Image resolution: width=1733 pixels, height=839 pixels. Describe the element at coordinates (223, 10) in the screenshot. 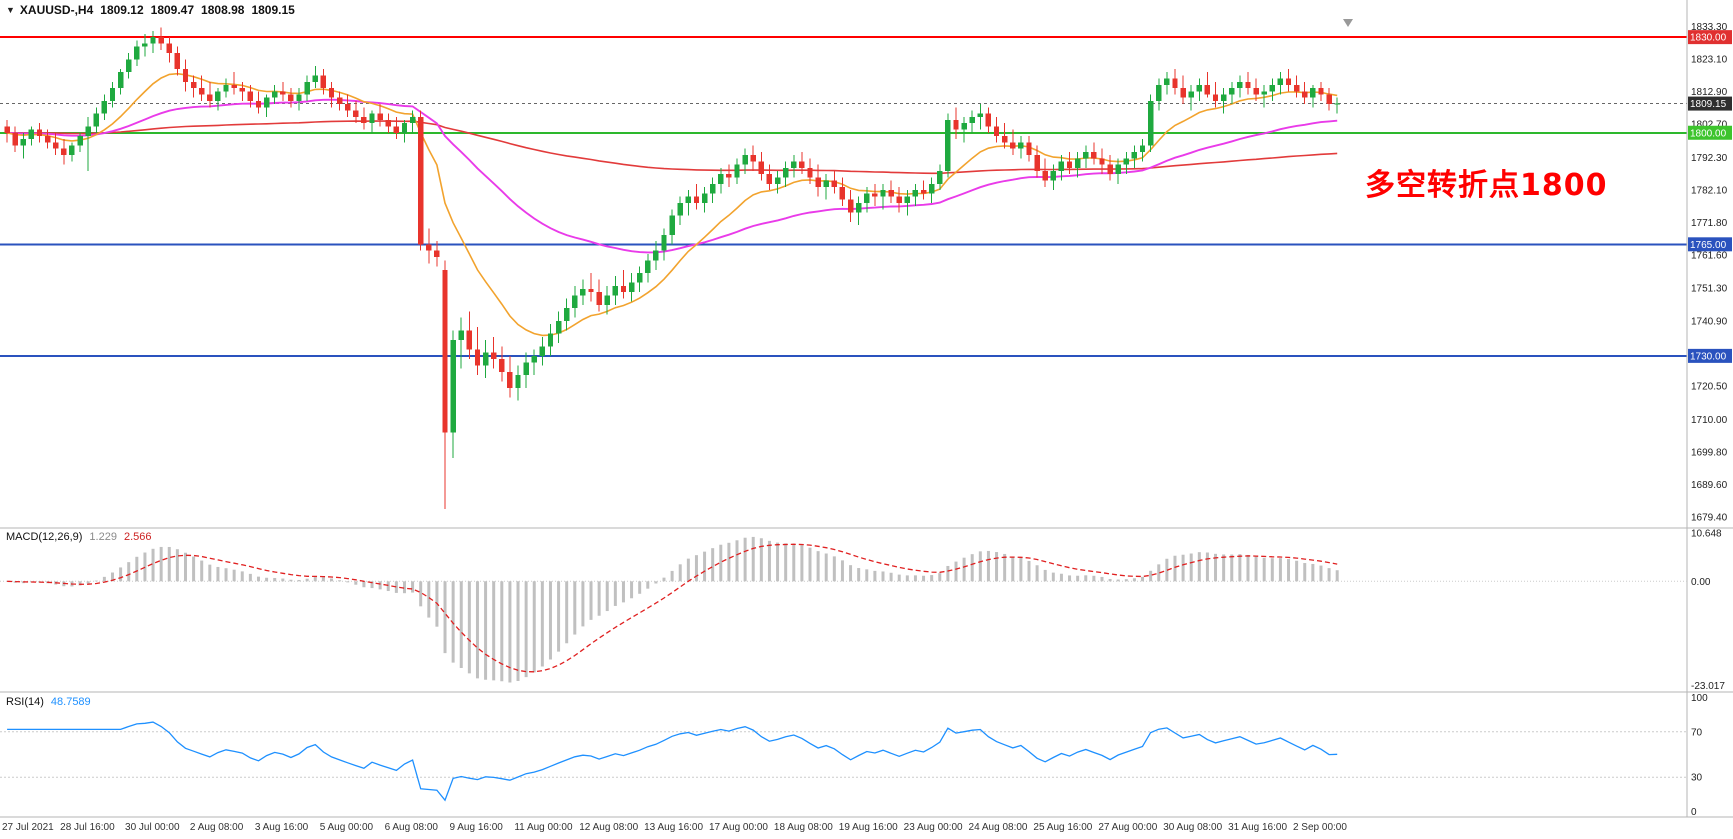

I see `ohlc-low: 1808.98` at that location.